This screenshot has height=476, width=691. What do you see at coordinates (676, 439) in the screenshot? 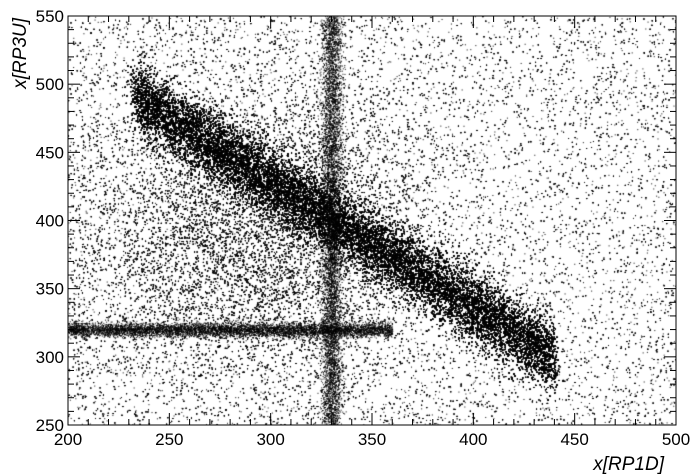
I see `x-tick-label: 500` at bounding box center [676, 439].